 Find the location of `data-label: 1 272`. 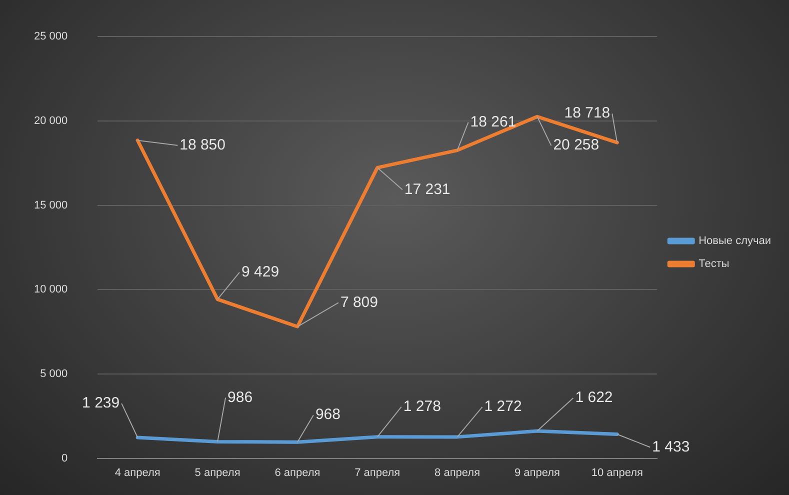

data-label: 1 272 is located at coordinates (503, 407).